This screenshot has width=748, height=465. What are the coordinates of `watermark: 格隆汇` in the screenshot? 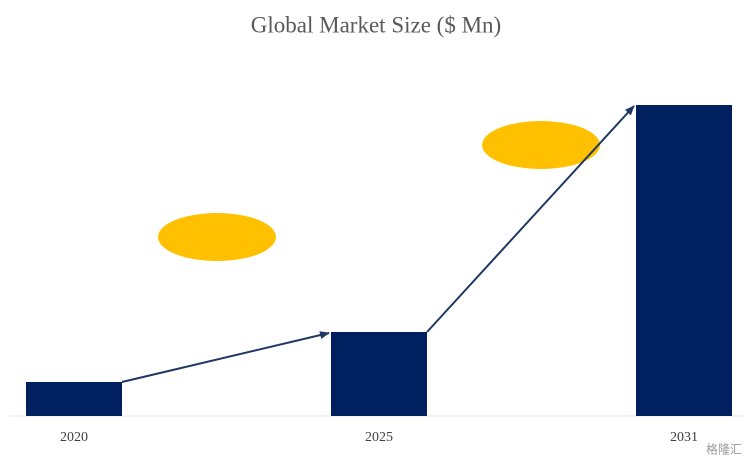 It's located at (724, 449).